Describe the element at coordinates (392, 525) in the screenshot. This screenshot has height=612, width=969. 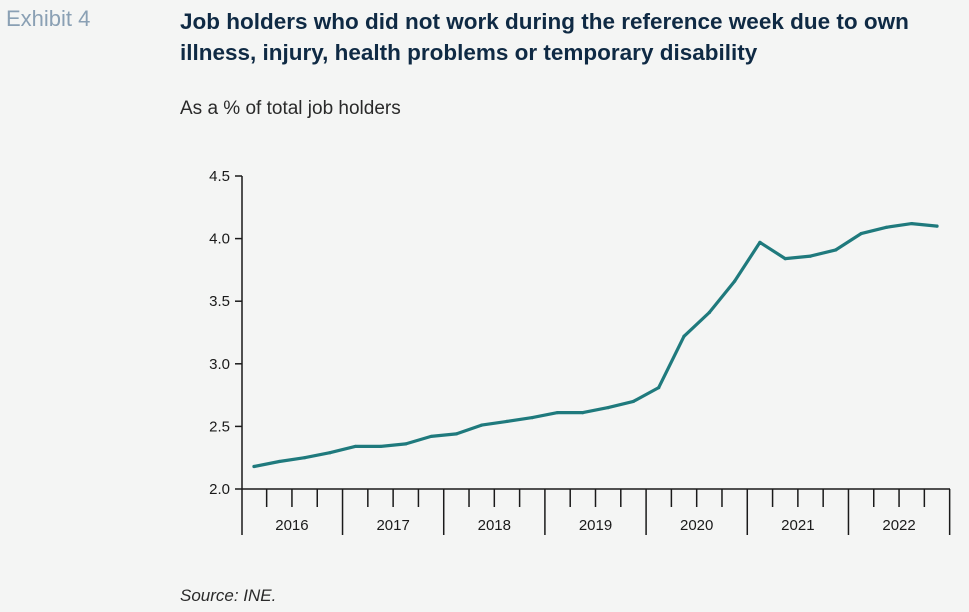
I see `x-tick-label: 2017` at that location.